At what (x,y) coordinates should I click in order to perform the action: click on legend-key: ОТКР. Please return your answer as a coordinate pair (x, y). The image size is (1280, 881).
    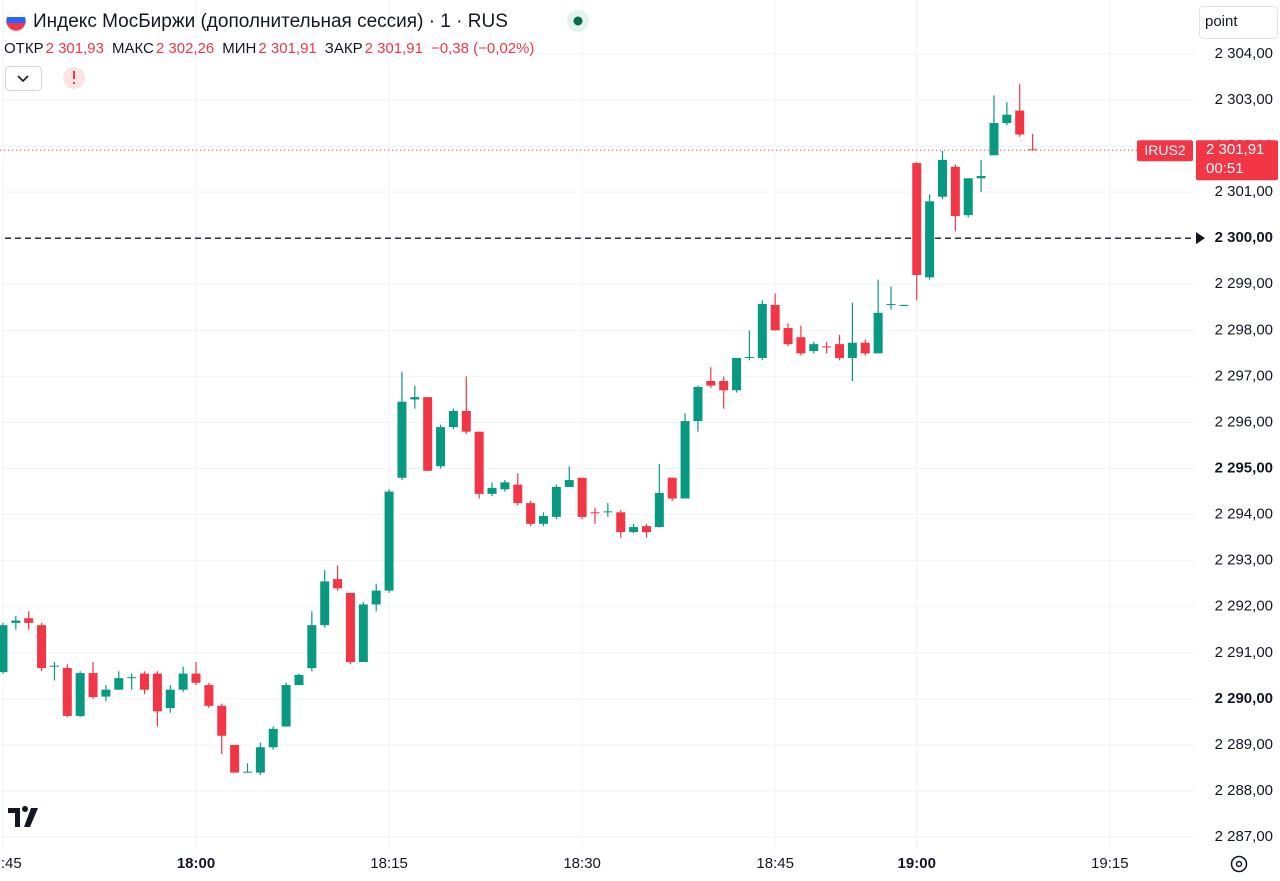
    Looking at the image, I should click on (24, 48).